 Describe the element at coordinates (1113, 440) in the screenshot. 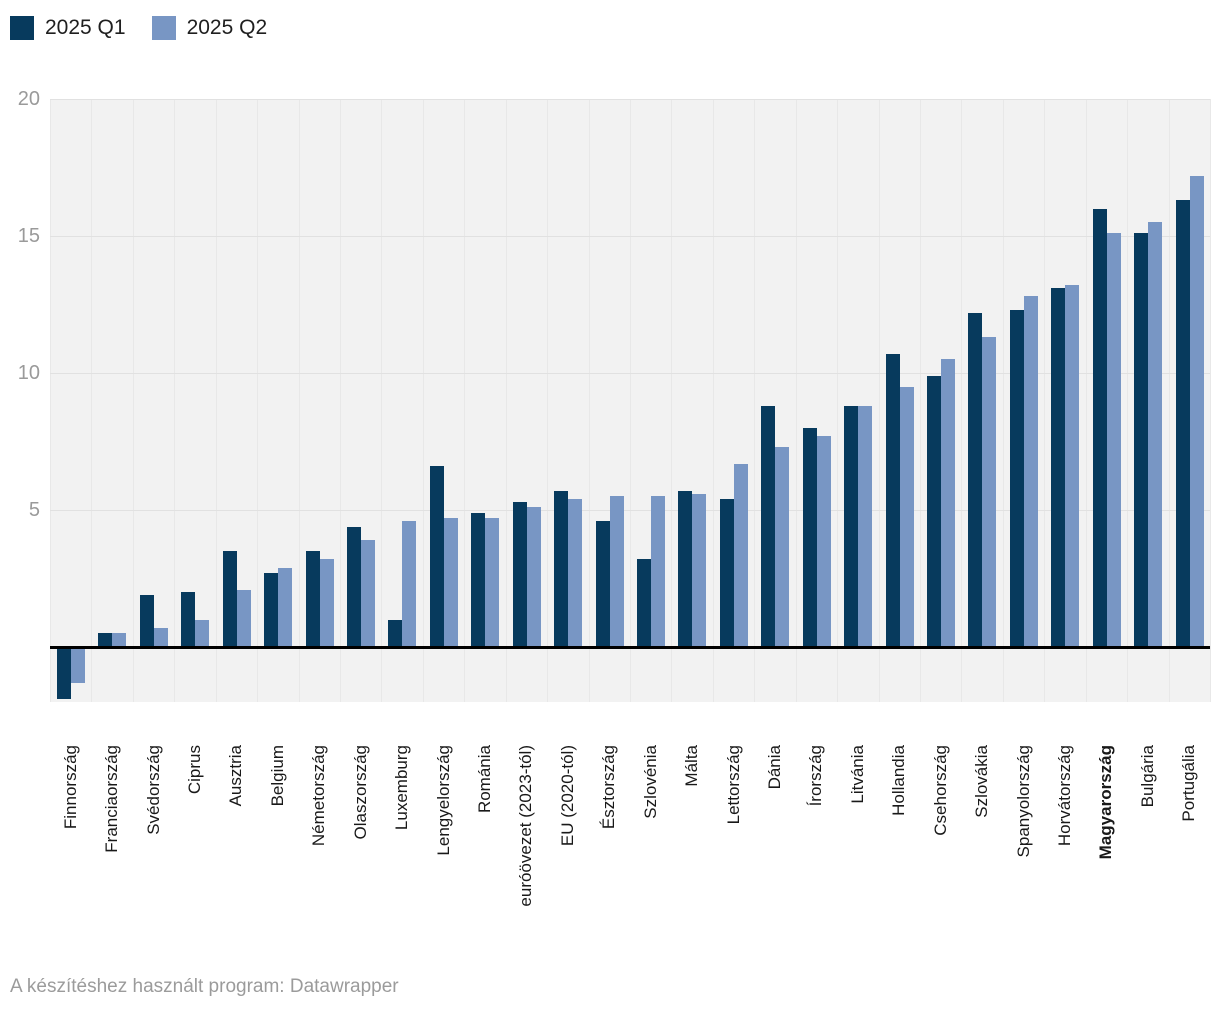

I see `bar-2025q2-Magyarország` at that location.